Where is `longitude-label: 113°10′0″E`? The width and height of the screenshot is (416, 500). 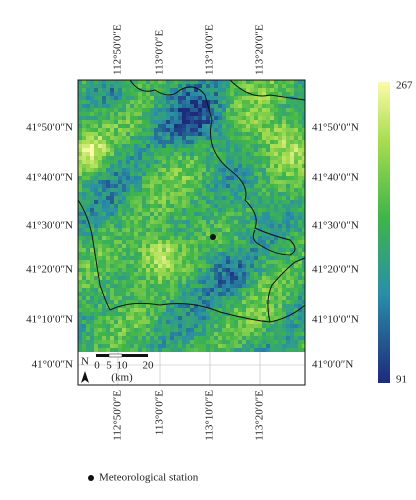 longitude-label: 113°10′0″E is located at coordinates (210, 415).